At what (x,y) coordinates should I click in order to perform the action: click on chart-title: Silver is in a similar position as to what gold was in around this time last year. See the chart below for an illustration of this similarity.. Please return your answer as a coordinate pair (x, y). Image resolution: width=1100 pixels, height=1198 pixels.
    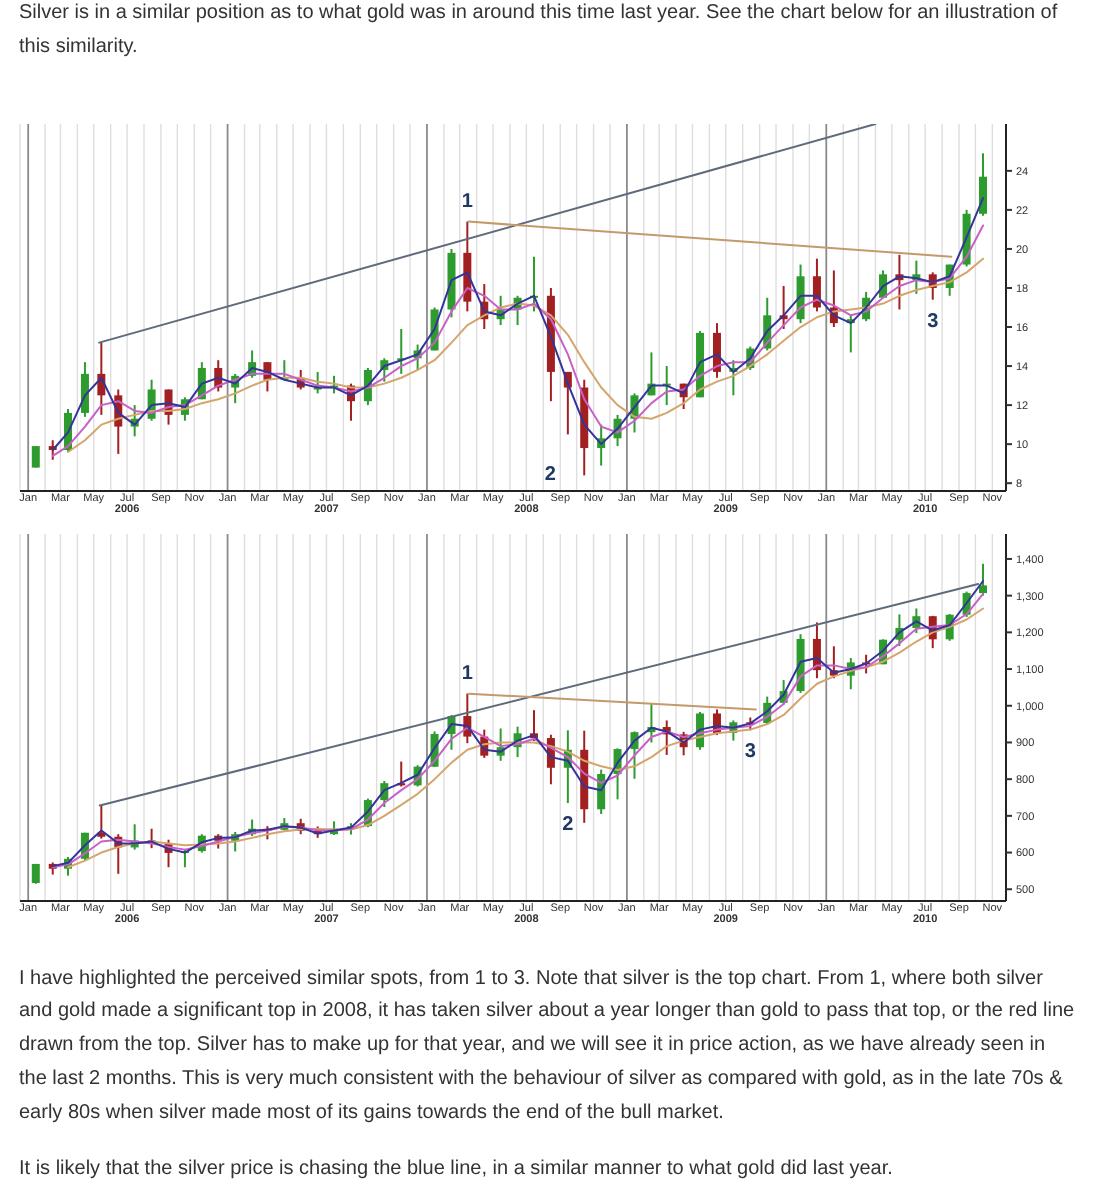
    Looking at the image, I should click on (539, 31).